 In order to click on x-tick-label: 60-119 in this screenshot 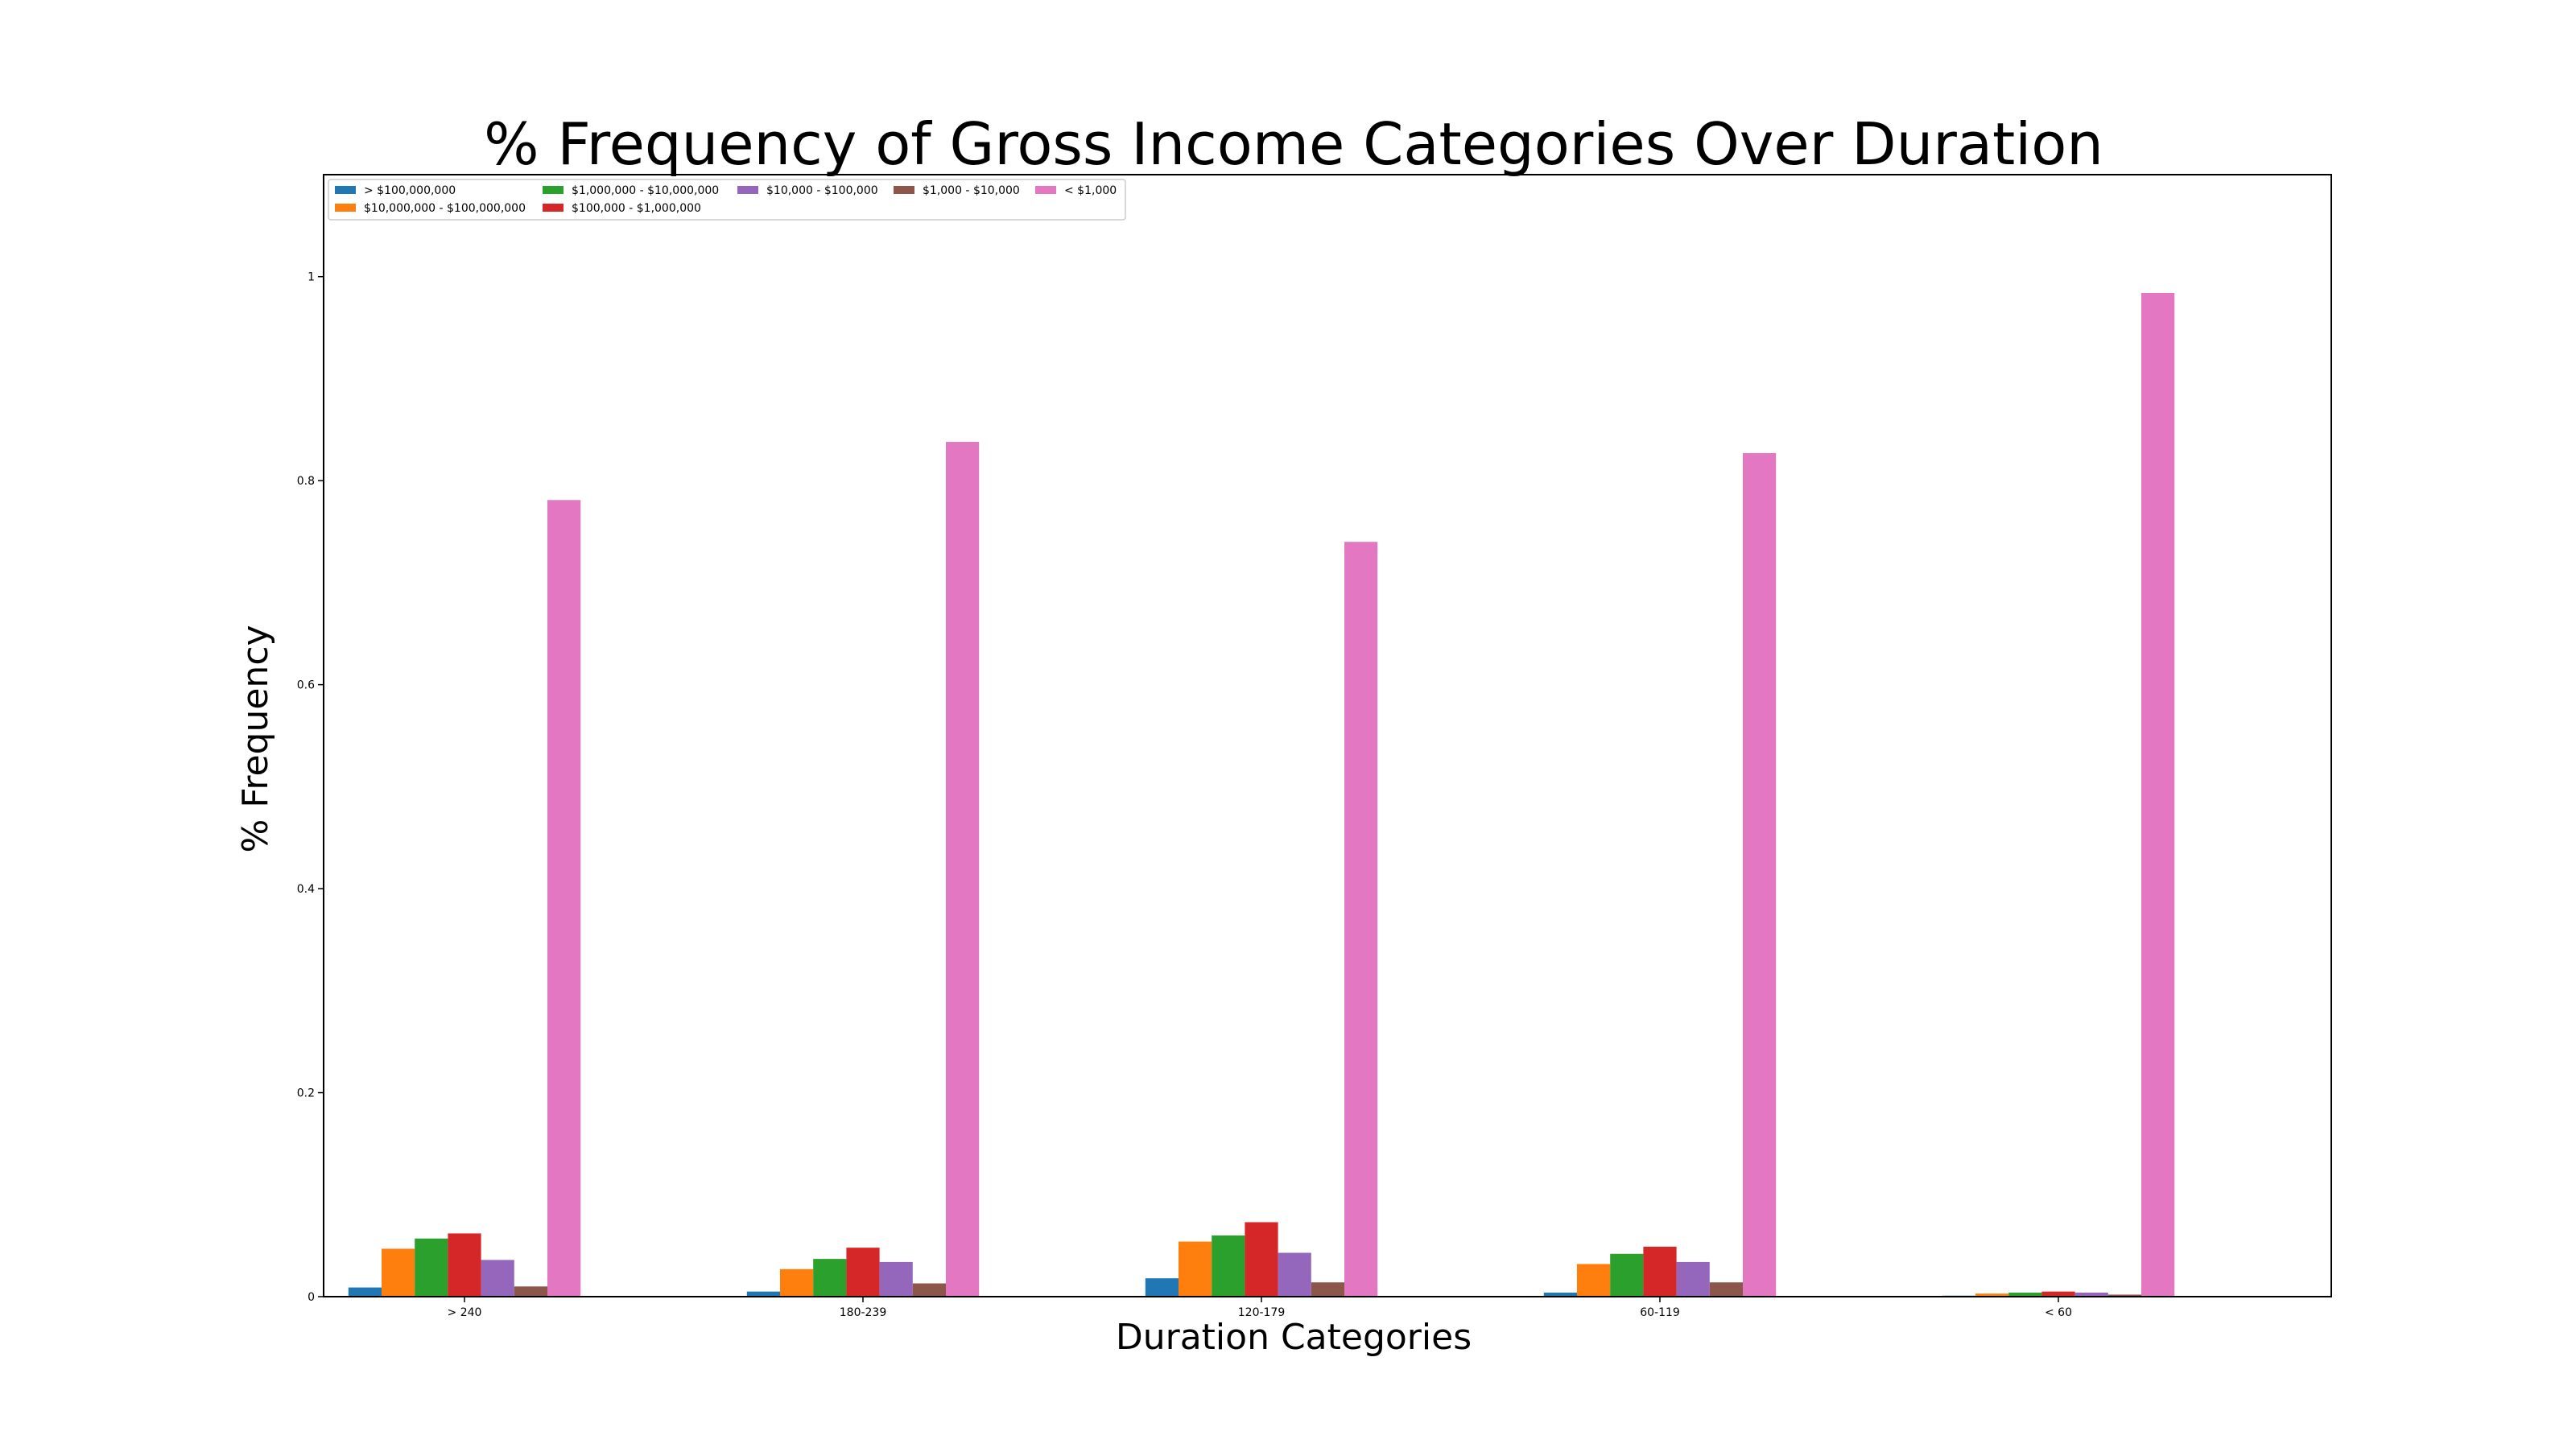, I will do `click(1660, 1313)`.